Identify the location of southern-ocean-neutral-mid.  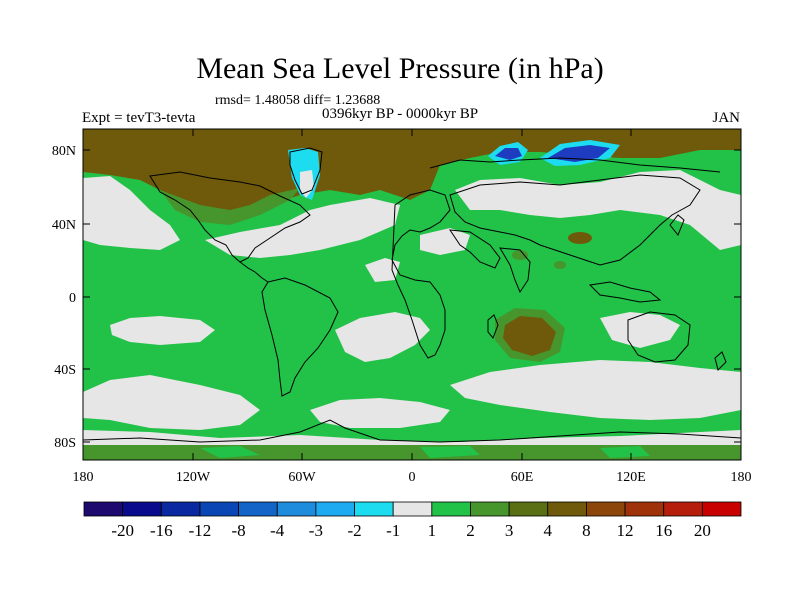
(380, 413).